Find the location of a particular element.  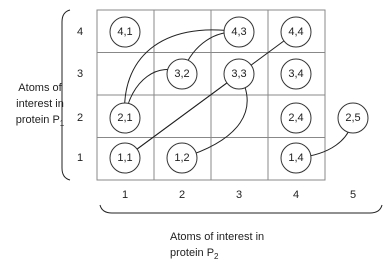

node-label: 4,4 is located at coordinates (295, 32).